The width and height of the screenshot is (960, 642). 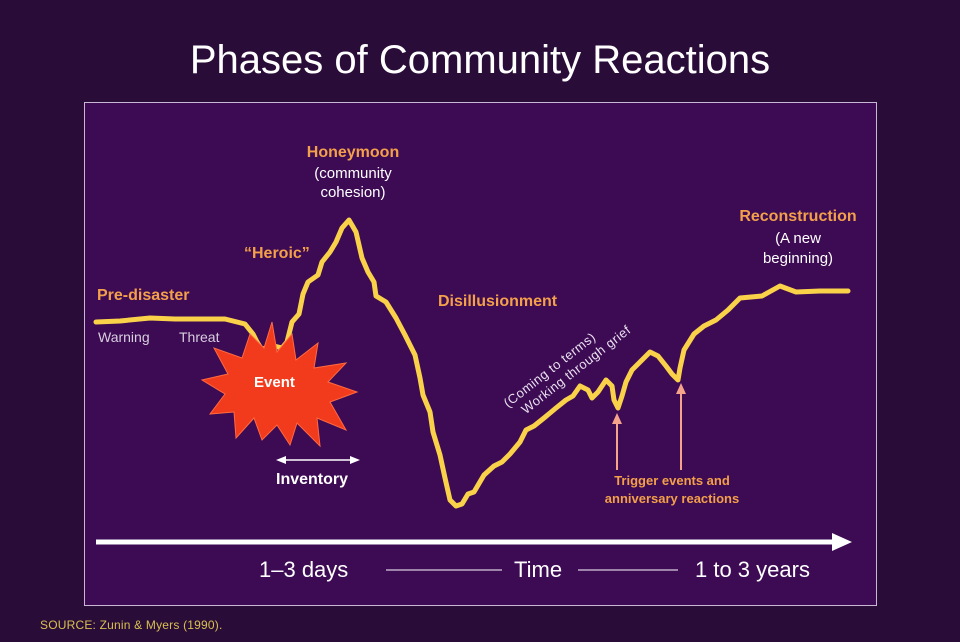 I want to click on event-label: Event, so click(x=274, y=382).